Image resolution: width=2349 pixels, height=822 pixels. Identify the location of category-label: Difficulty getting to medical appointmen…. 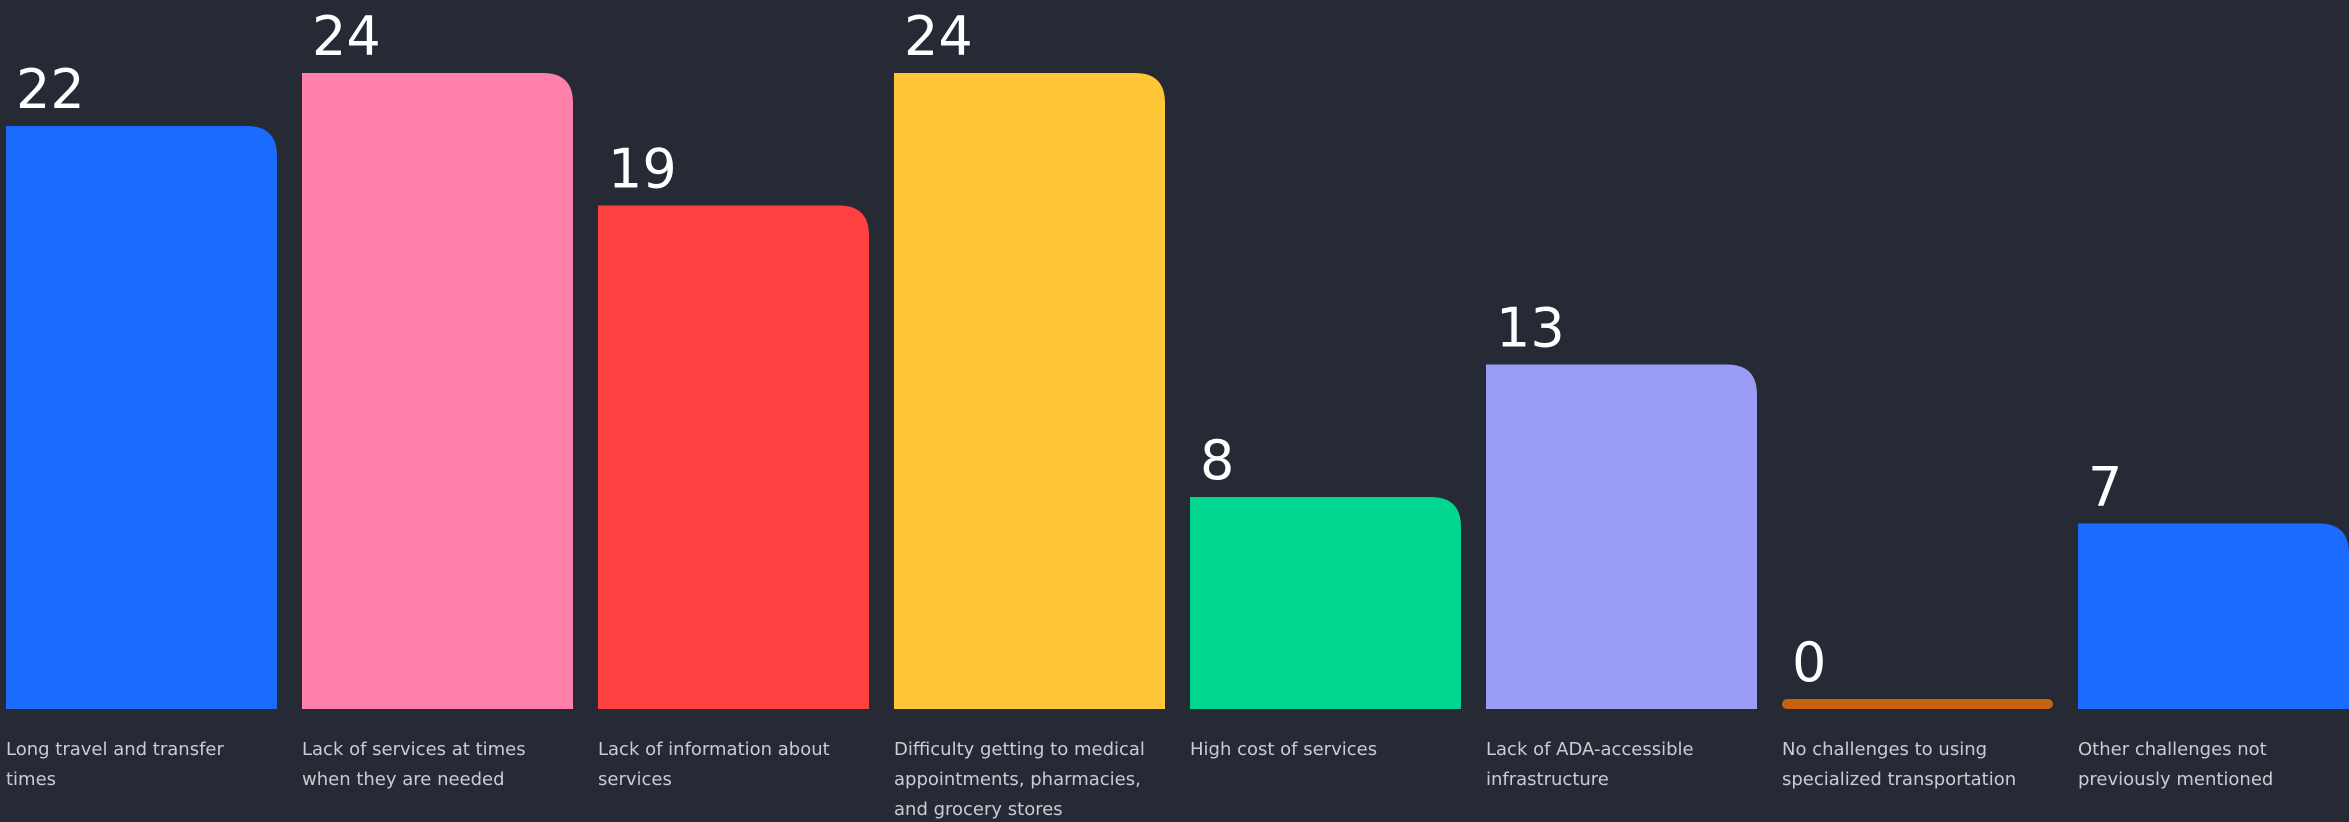
(1019, 779).